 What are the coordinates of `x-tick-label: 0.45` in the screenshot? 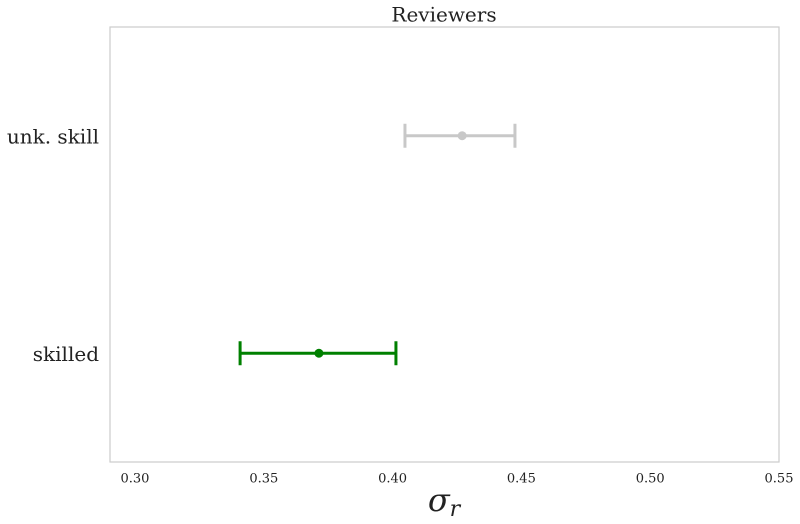 It's located at (521, 479).